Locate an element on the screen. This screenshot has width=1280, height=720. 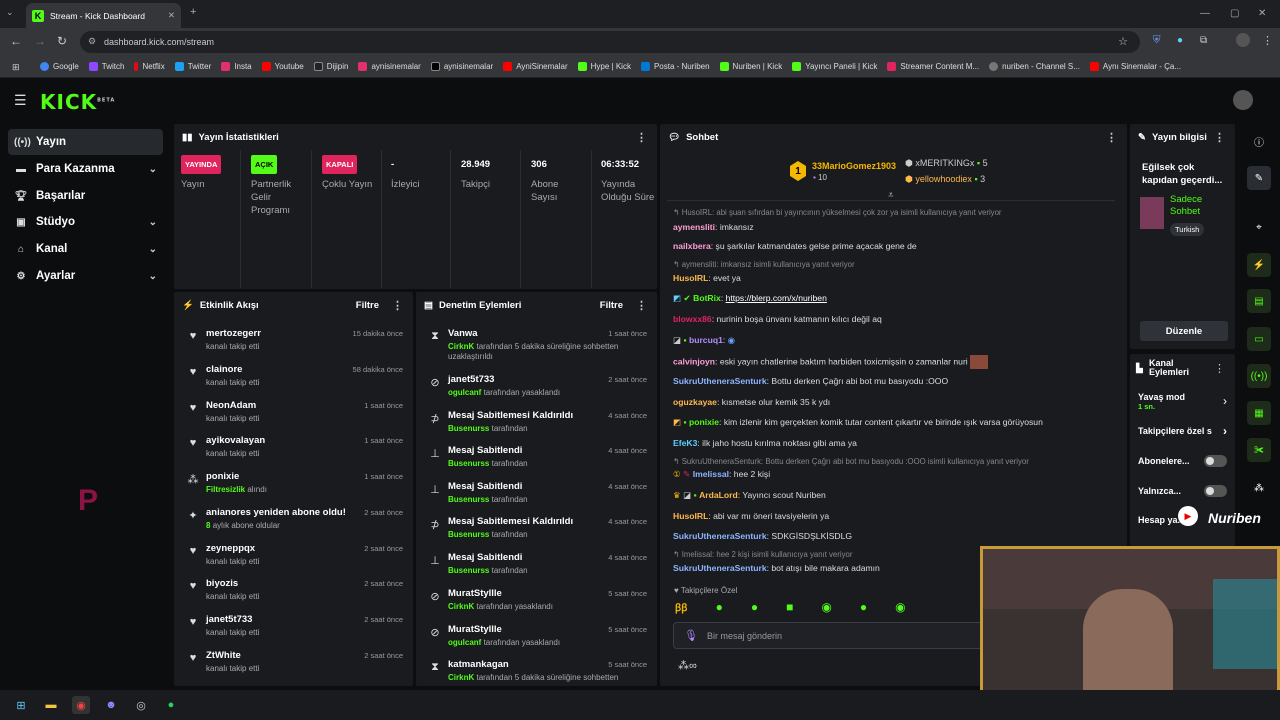
hamburger-menu-icon: ☰ is located at coordinates (20, 100).